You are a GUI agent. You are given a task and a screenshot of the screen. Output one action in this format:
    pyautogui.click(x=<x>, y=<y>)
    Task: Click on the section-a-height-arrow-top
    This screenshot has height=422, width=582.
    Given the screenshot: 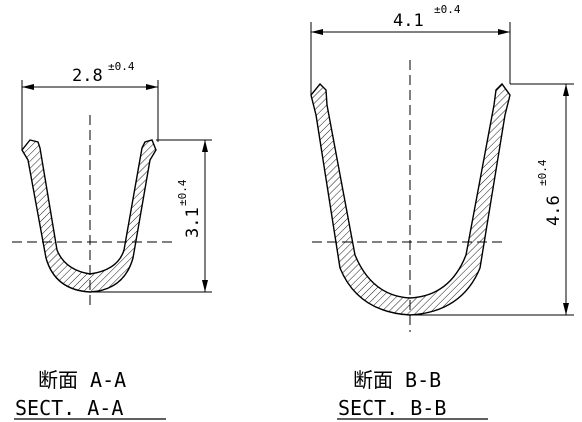 What is the action you would take?
    pyautogui.click(x=205, y=146)
    